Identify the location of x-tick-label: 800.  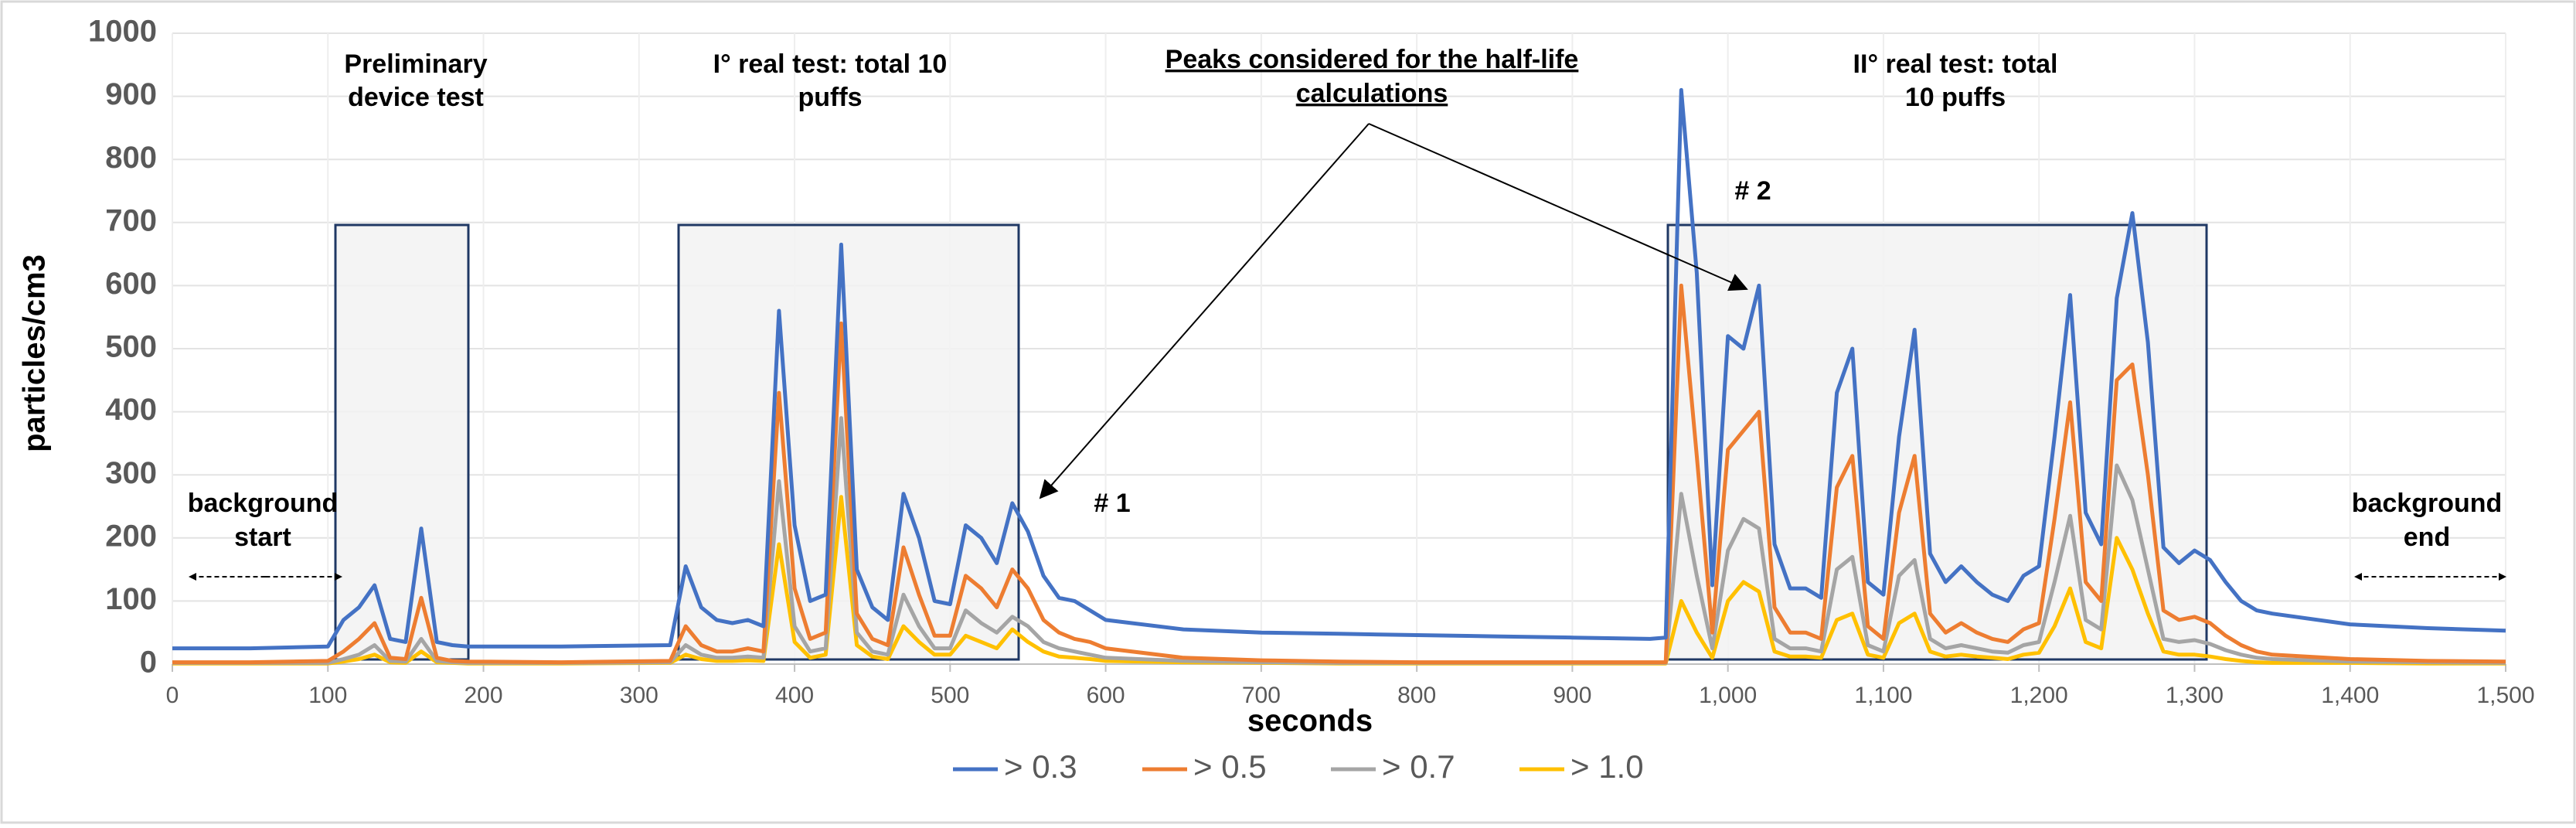
(1416, 695).